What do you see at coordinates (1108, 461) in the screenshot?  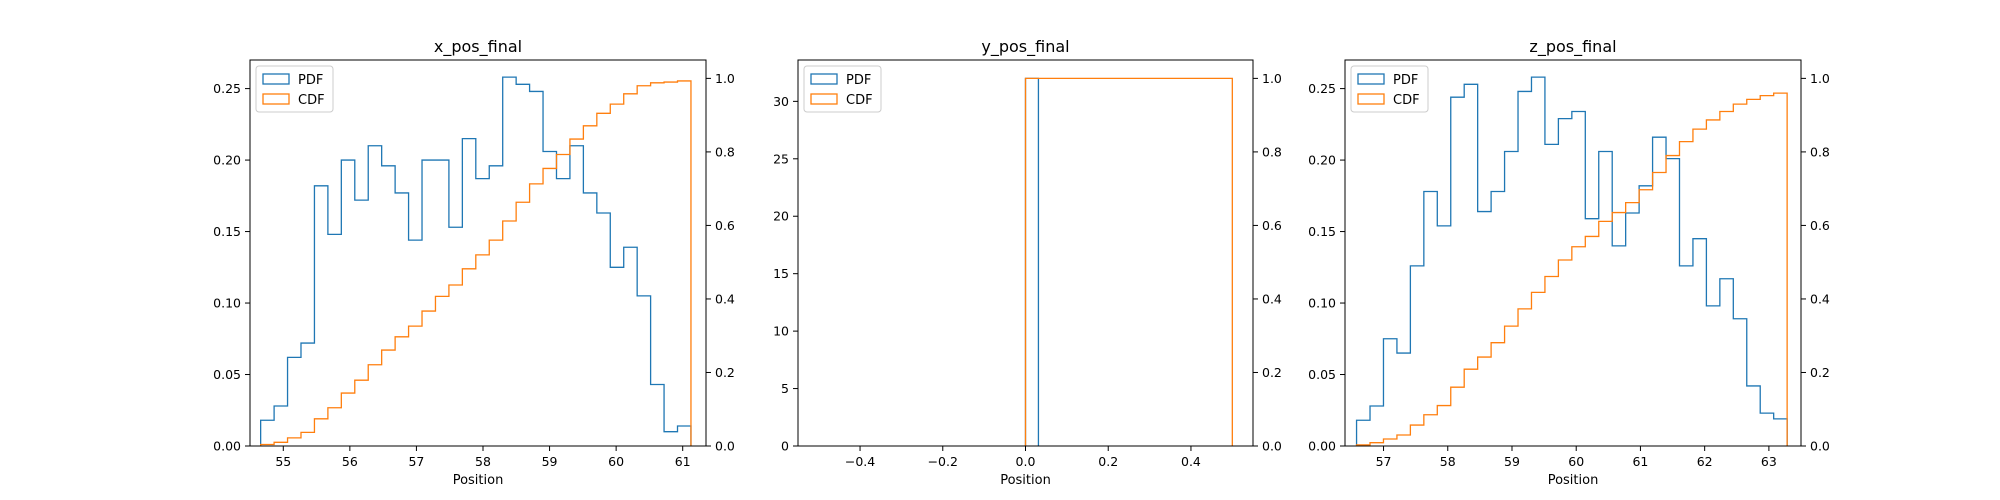 I see `x-tick-label: 0.2` at bounding box center [1108, 461].